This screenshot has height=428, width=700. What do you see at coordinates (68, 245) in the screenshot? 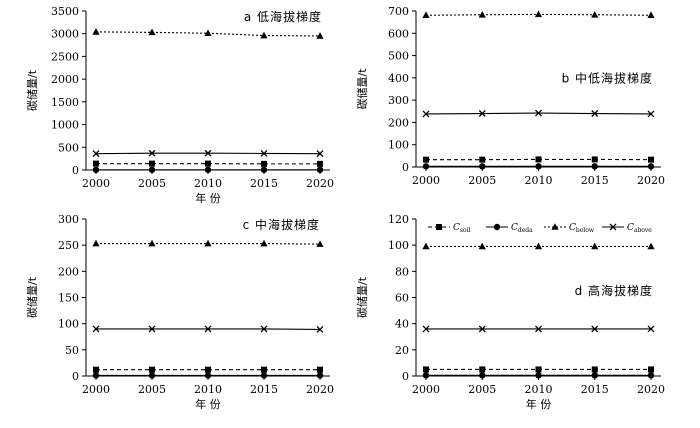
I see `y-tick-label: 250` at bounding box center [68, 245].